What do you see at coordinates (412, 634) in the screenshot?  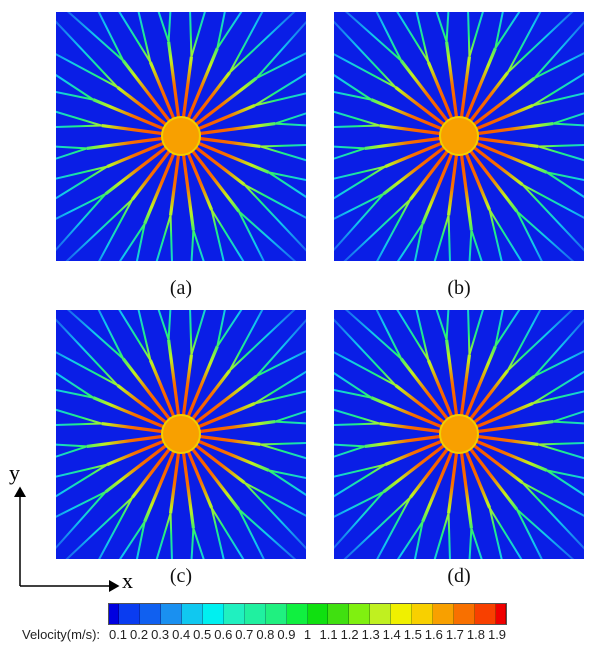 I see `colorbar-tick-label: 1.5` at bounding box center [412, 634].